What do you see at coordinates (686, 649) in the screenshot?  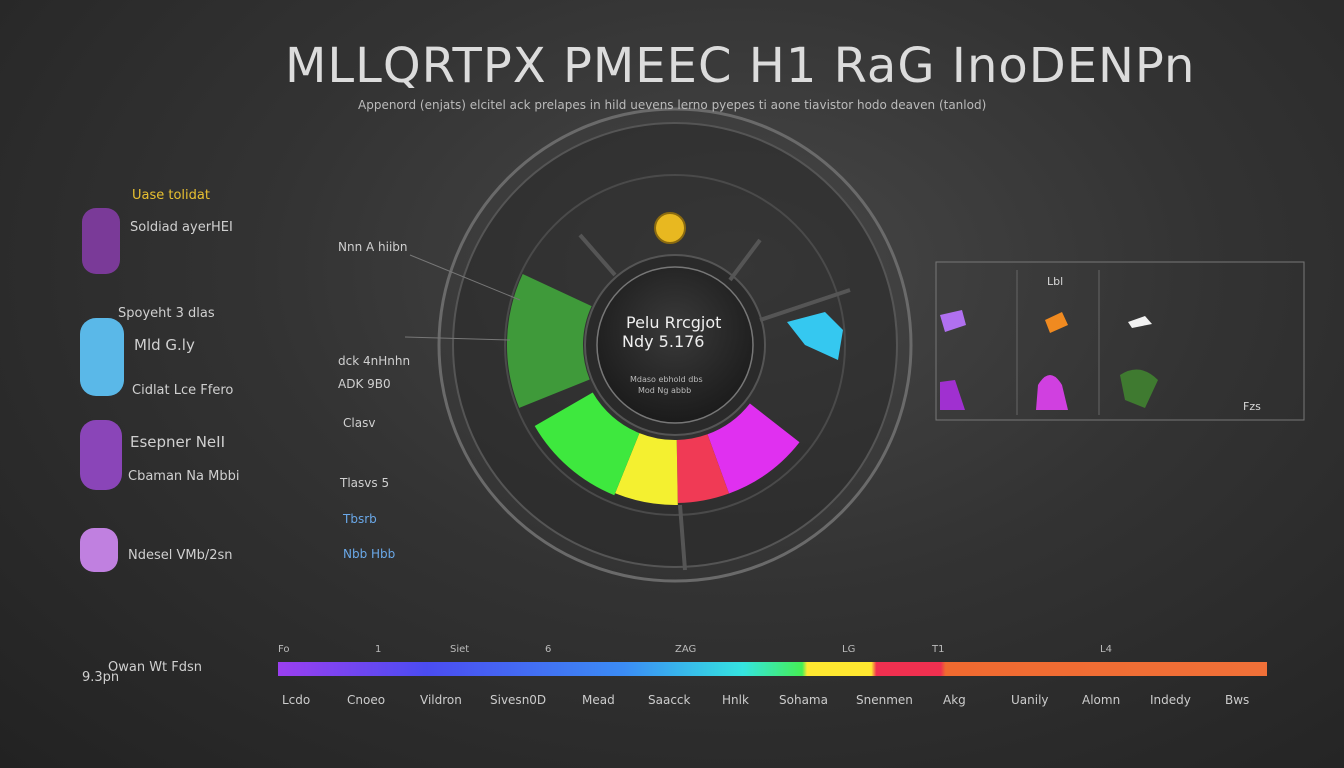 I see `scale-tick: ZAG` at bounding box center [686, 649].